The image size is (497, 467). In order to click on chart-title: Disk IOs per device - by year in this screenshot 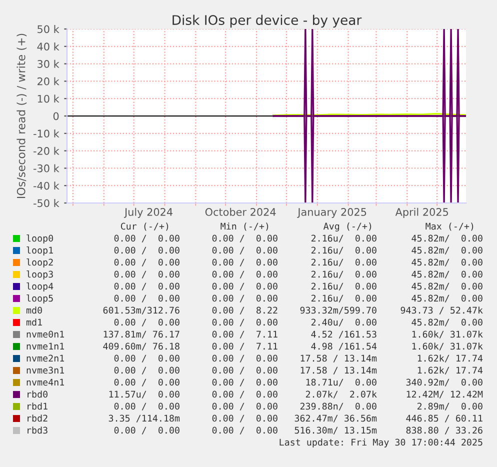, I will do `click(267, 21)`.